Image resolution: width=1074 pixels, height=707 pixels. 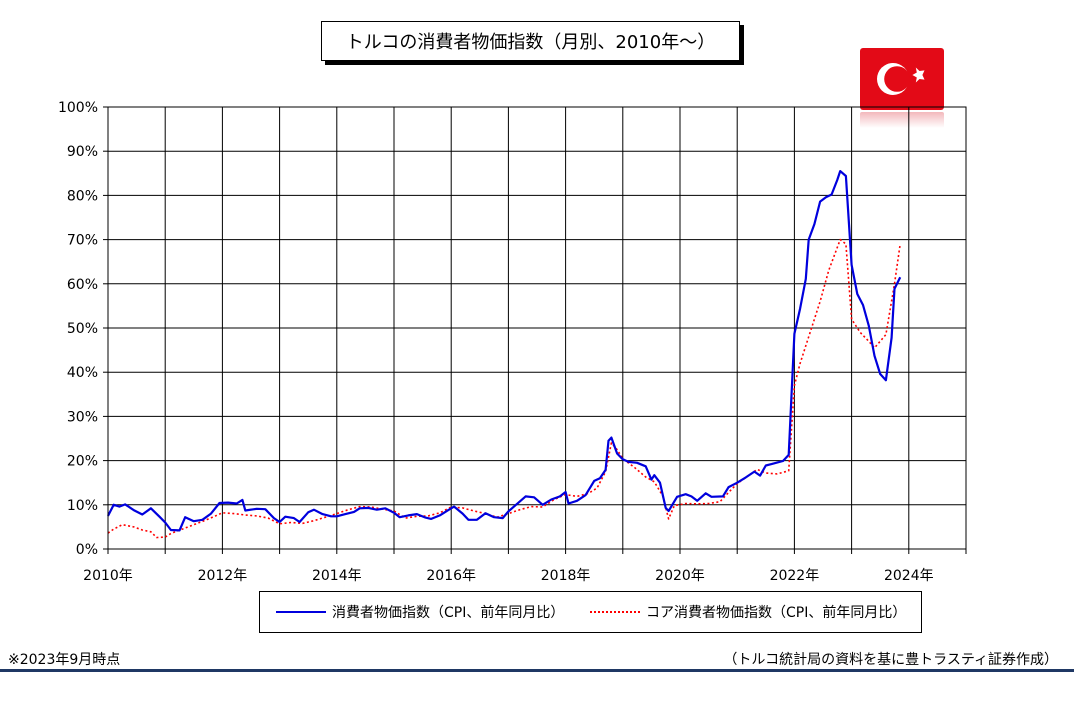 I want to click on chart-title: トルコの消費者物価指数（月別、2010年～）, so click(x=530, y=41).